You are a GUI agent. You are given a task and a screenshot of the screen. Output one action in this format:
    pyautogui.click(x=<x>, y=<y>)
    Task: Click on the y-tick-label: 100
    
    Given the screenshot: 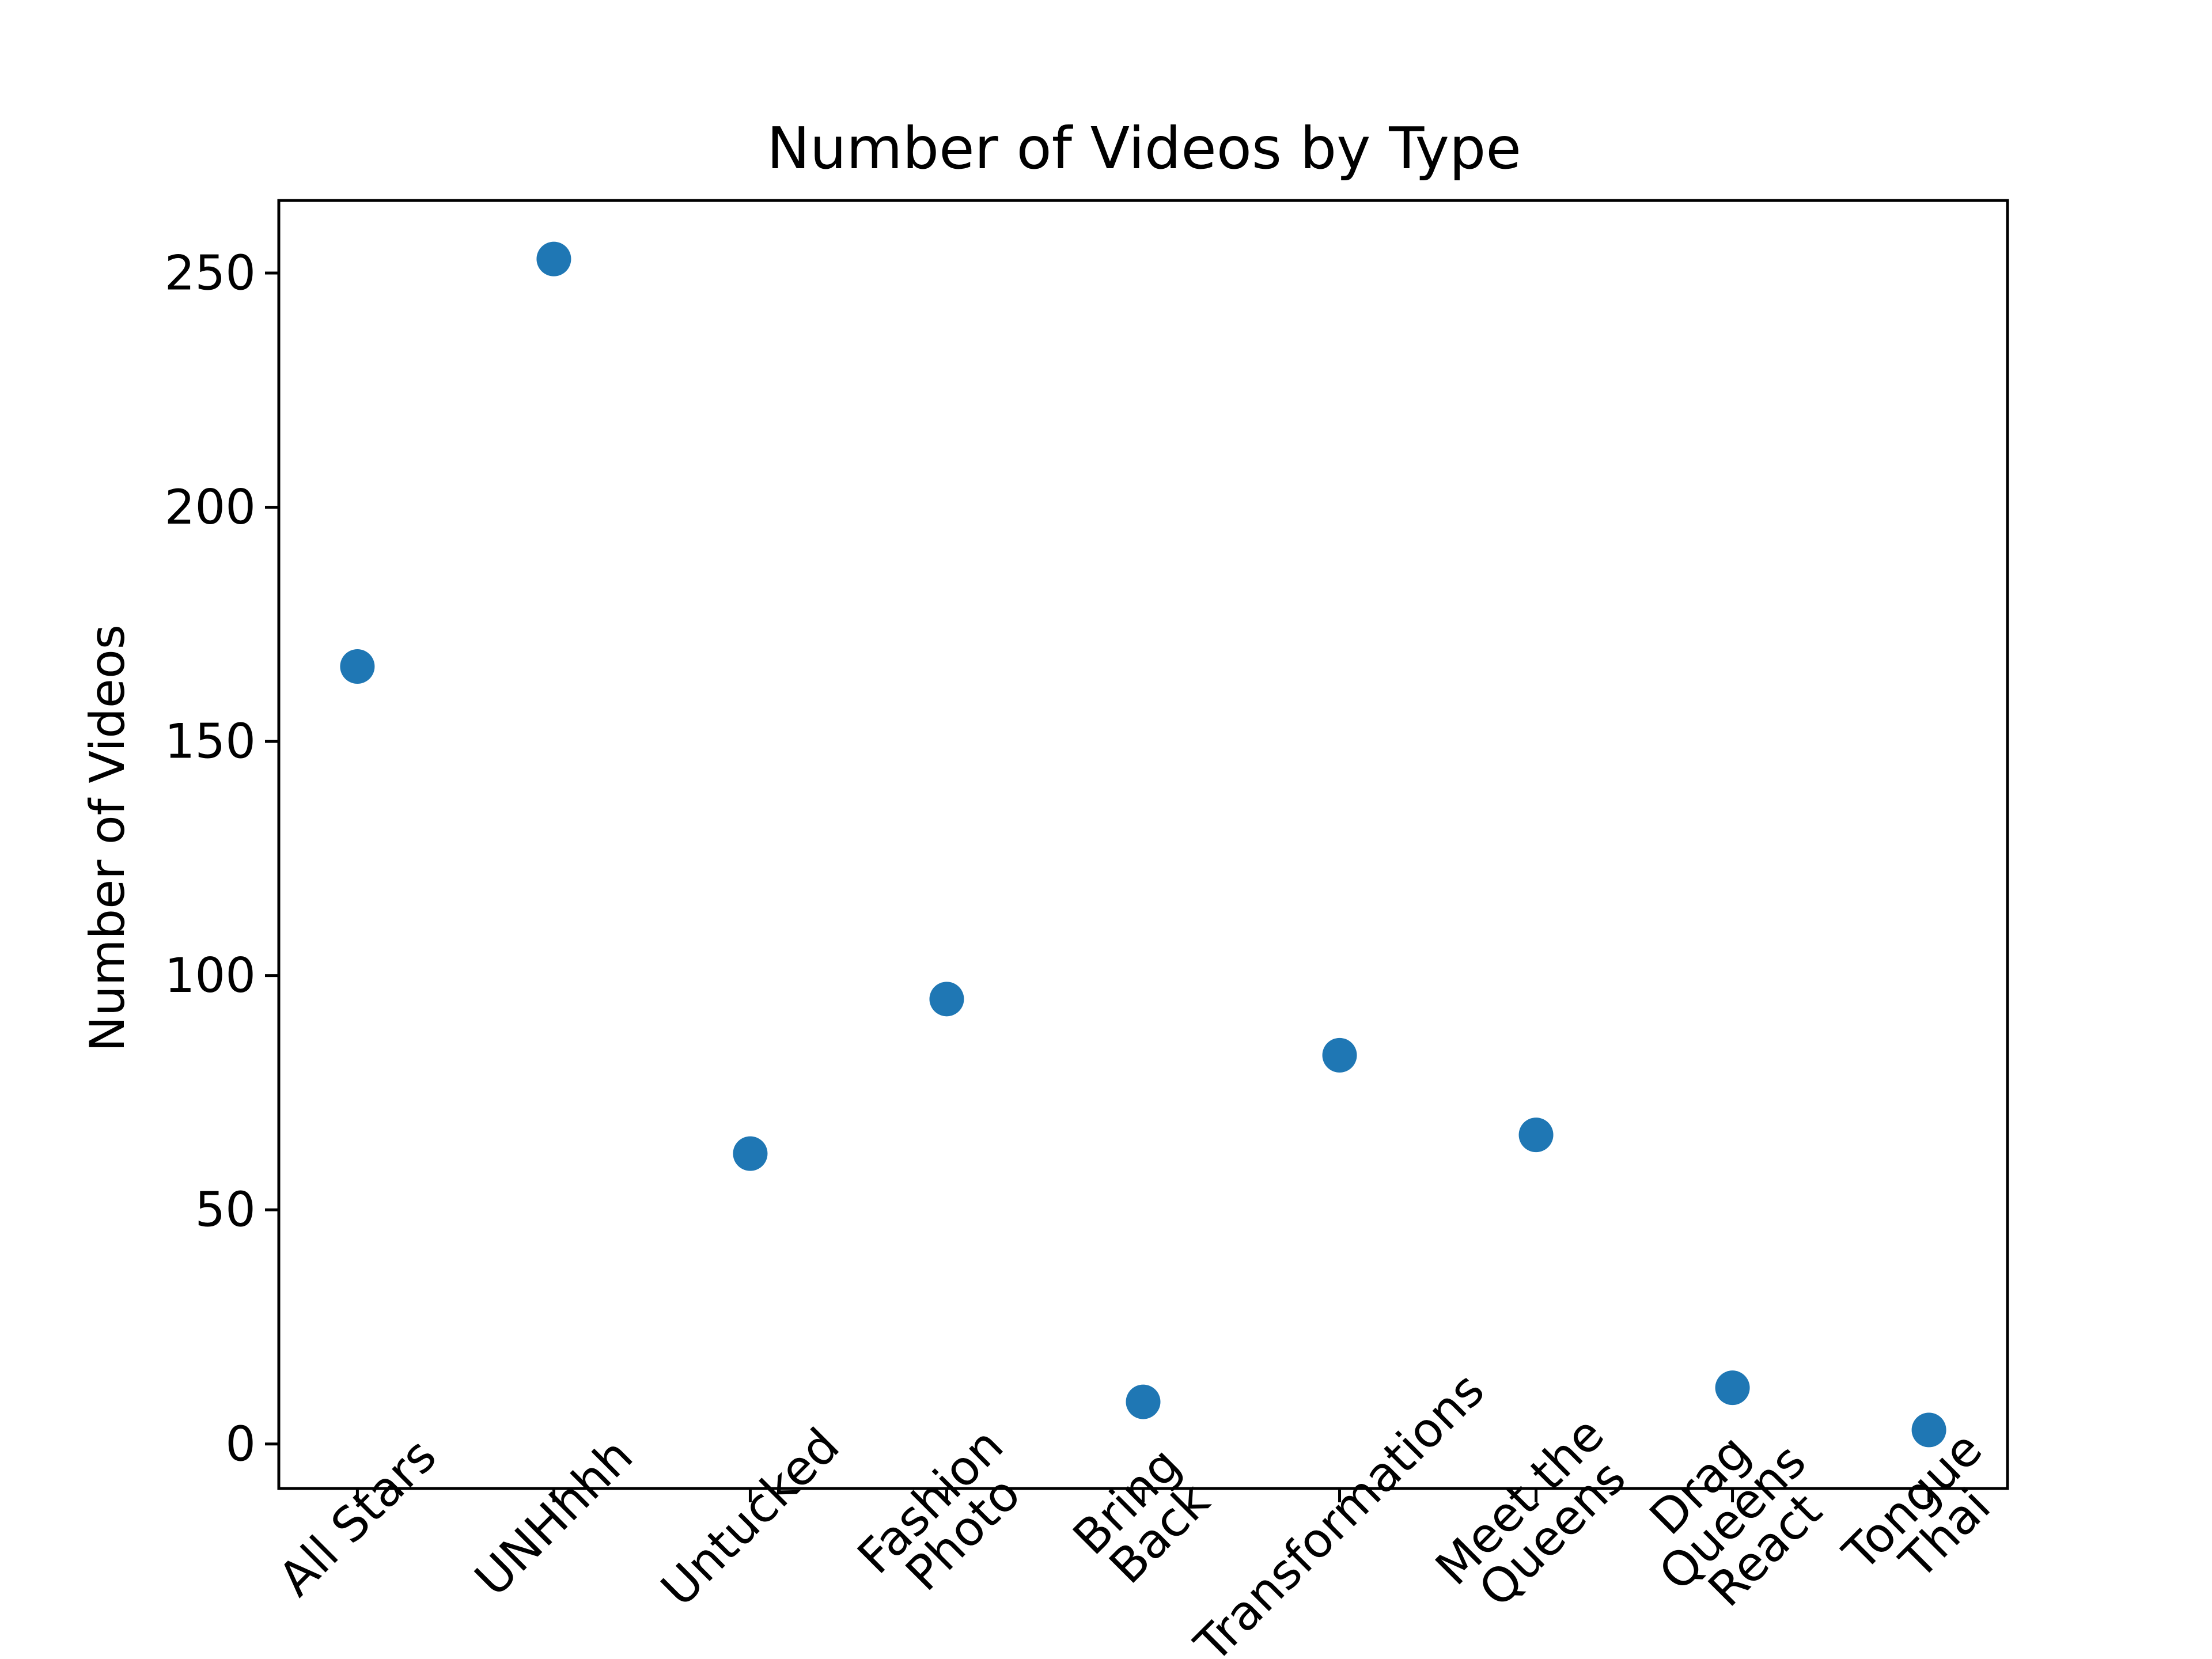 What is the action you would take?
    pyautogui.click(x=210, y=975)
    